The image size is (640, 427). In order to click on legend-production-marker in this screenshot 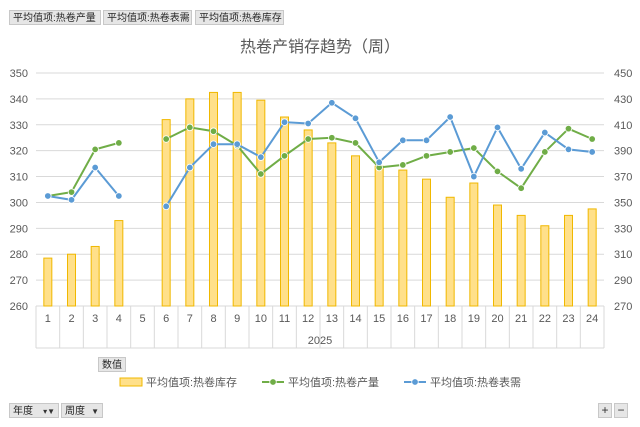, I will do `click(273, 382)`.